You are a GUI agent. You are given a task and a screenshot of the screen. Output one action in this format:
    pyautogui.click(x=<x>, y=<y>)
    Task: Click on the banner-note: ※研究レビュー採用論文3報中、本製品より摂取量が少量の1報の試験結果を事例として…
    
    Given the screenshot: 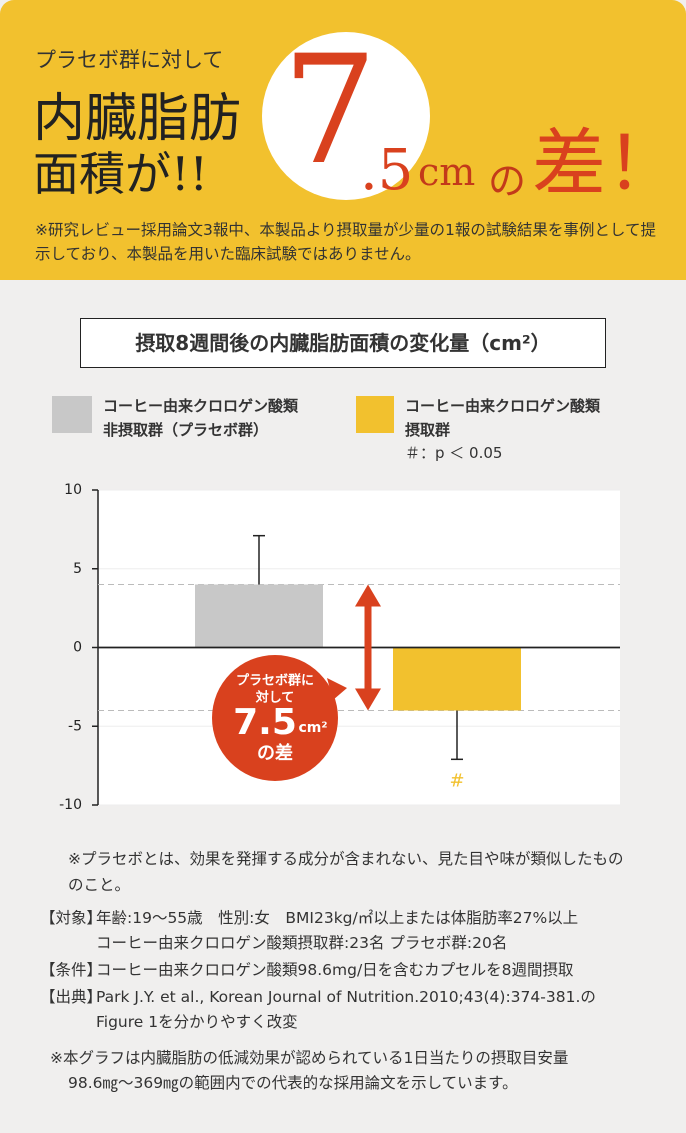 What is the action you would take?
    pyautogui.click(x=345, y=242)
    